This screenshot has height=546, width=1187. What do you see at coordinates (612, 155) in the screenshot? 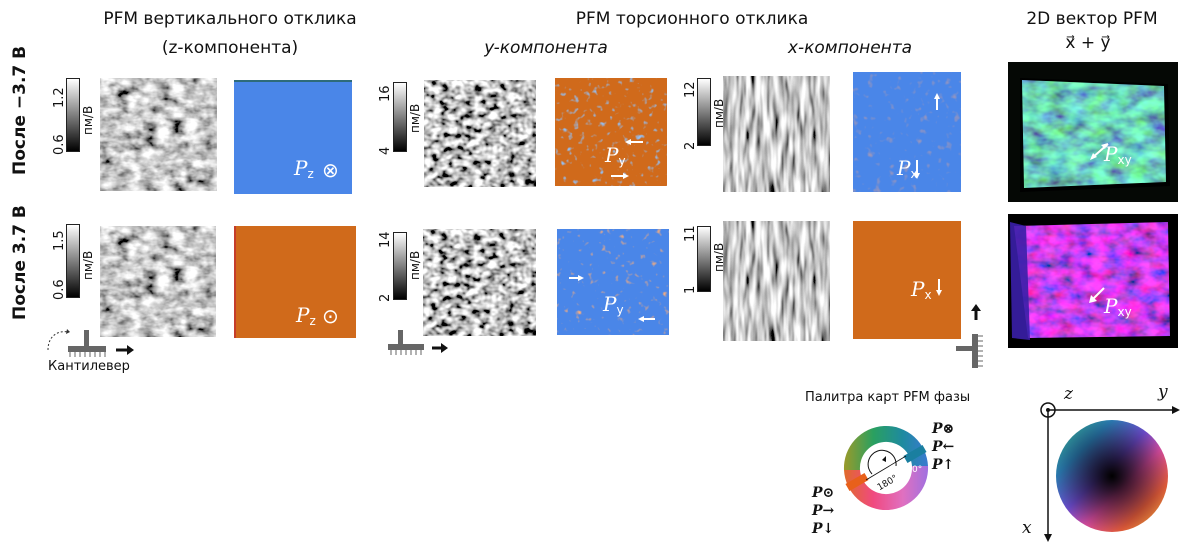
I see `py-label-r1-p: P` at bounding box center [612, 155].